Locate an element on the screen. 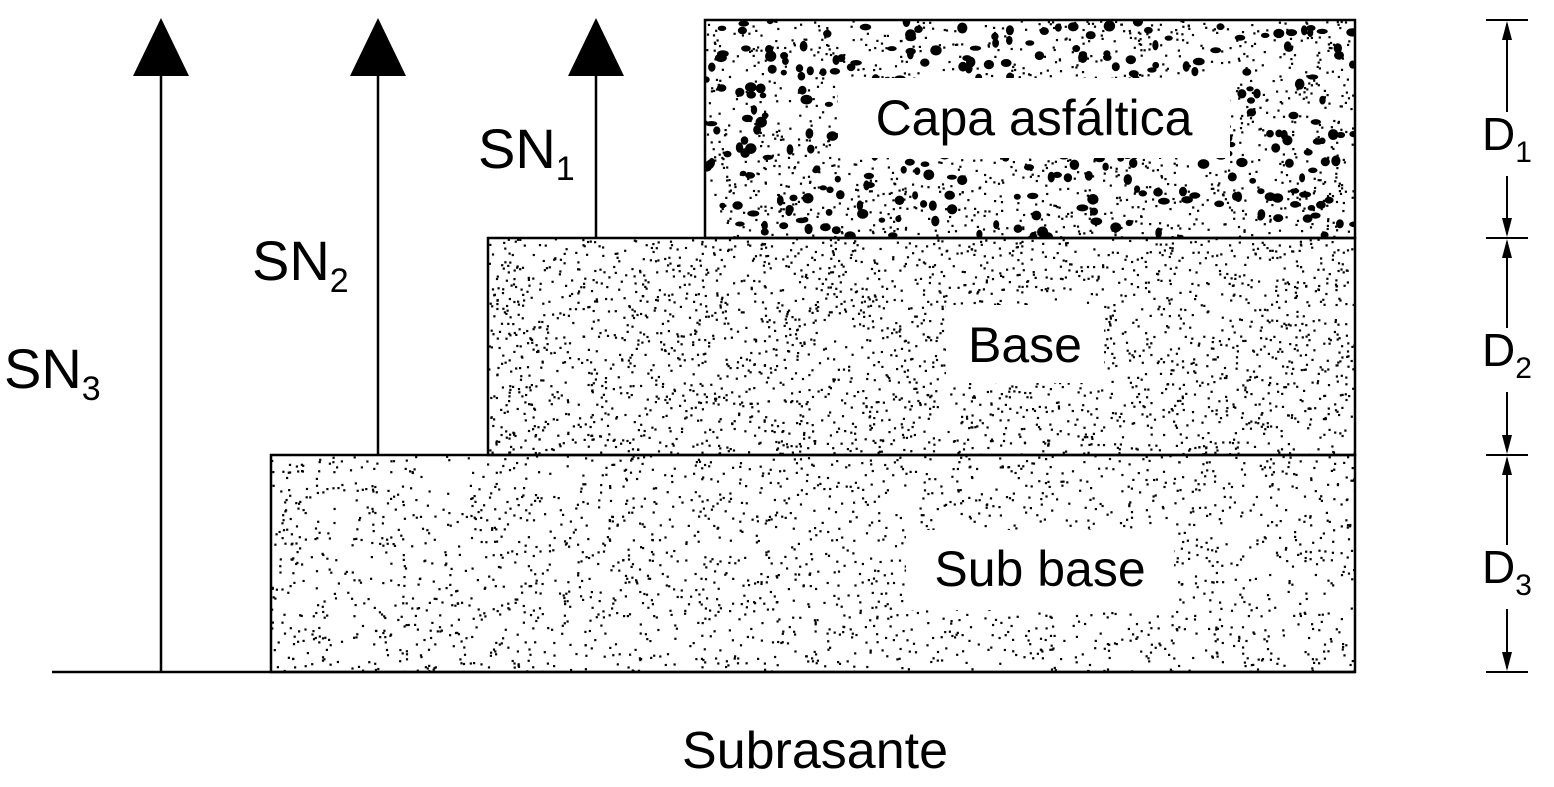 The width and height of the screenshot is (1554, 787). d1-label: D1 is located at coordinates (1507, 138).